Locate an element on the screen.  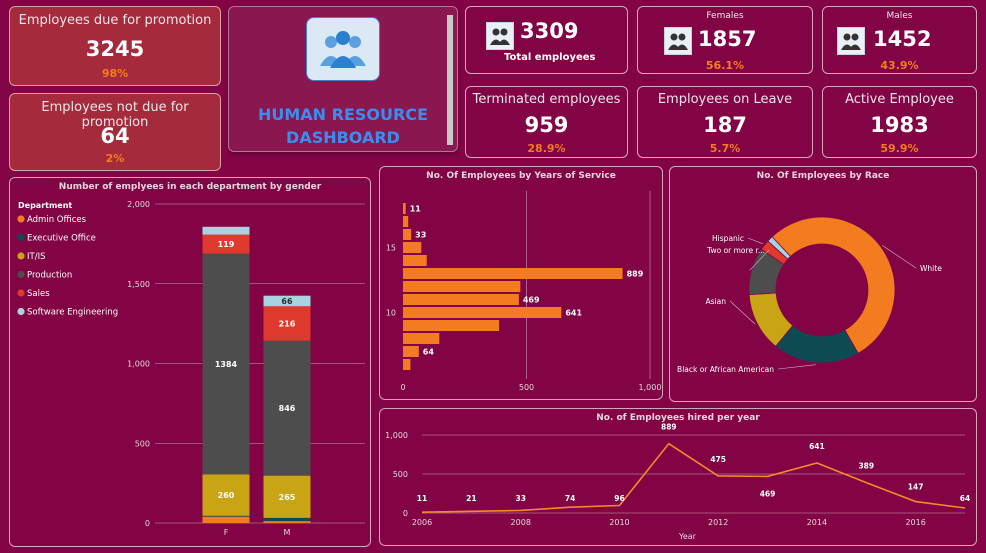
x-tick-label: 2014 is located at coordinates (817, 522).